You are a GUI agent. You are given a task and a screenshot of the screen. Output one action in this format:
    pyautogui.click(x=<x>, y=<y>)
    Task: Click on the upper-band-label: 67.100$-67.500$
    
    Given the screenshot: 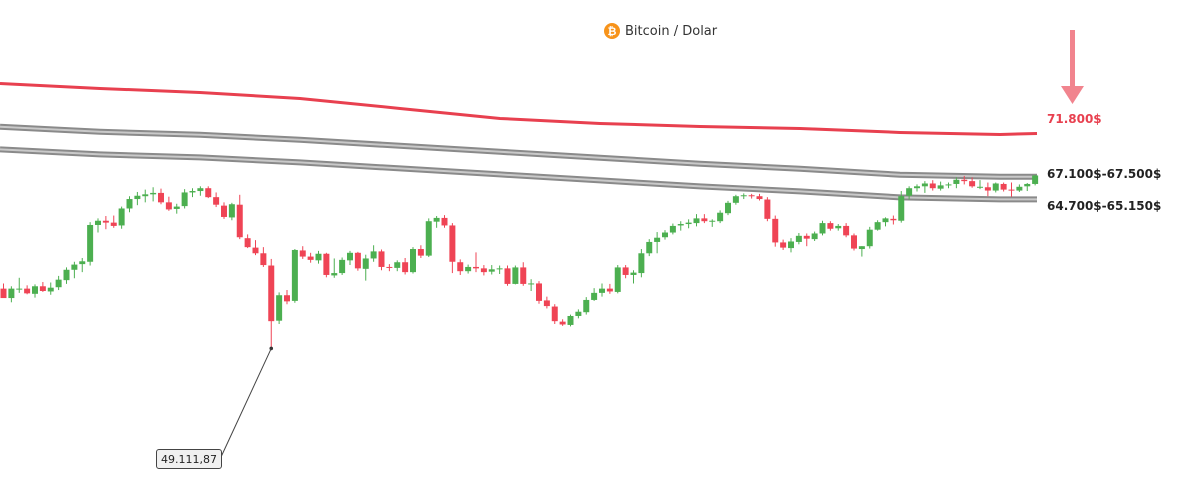 What is the action you would take?
    pyautogui.click(x=1104, y=174)
    